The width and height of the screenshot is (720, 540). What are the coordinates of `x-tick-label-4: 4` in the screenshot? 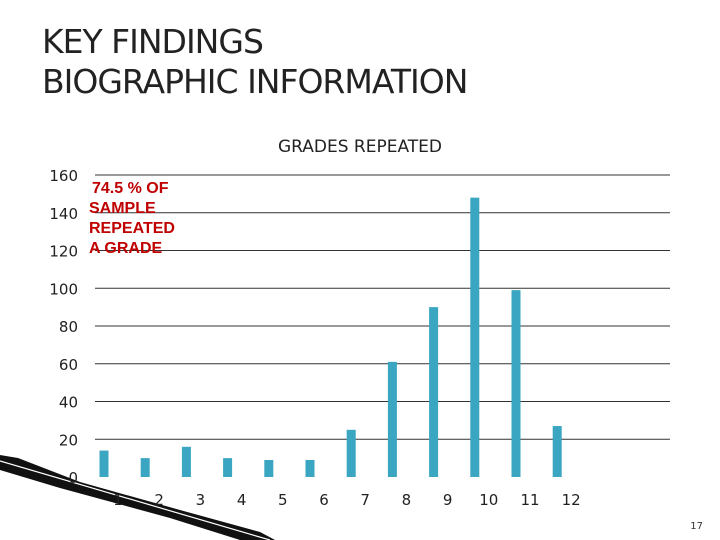 It's located at (242, 500).